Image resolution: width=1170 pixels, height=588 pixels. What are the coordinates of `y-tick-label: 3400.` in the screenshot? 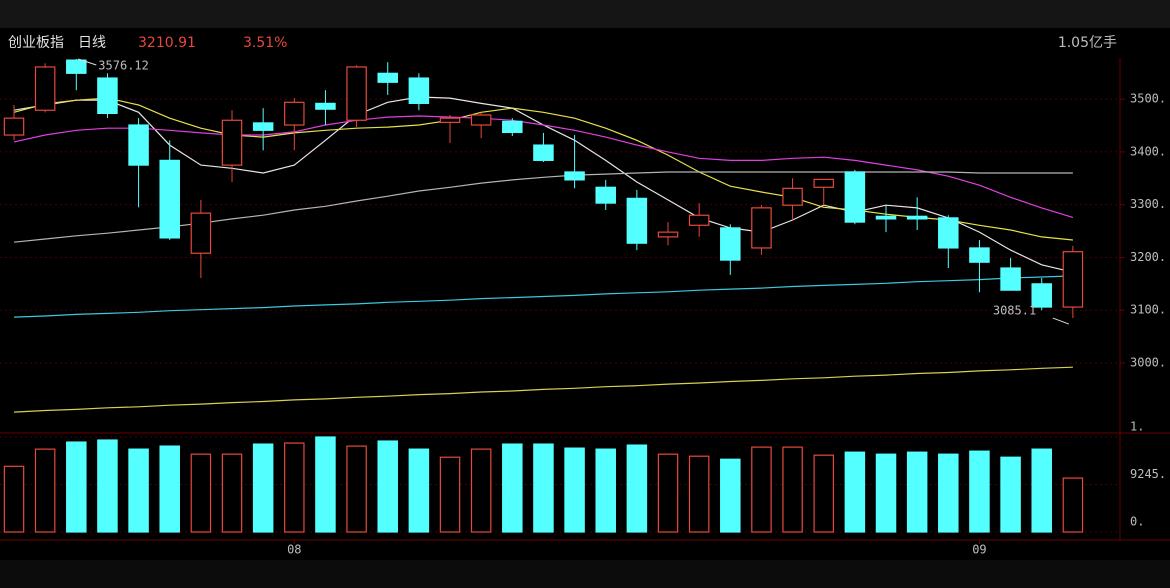 It's located at (1148, 151).